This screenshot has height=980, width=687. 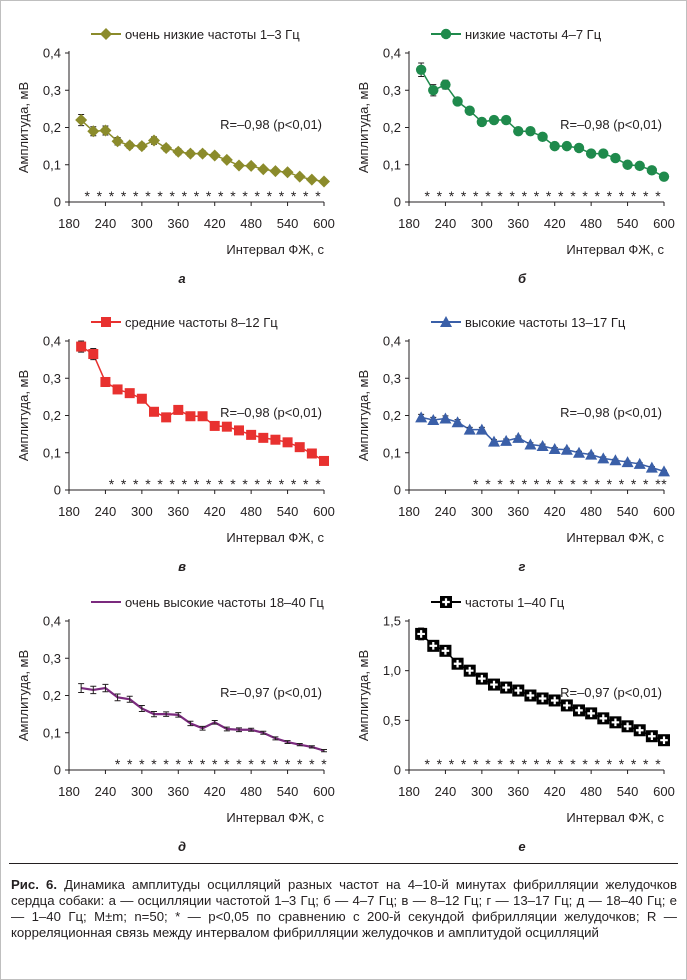 What do you see at coordinates (275, 537) in the screenshot?
I see `x-axis-label: Интервал ФЖ, с` at bounding box center [275, 537].